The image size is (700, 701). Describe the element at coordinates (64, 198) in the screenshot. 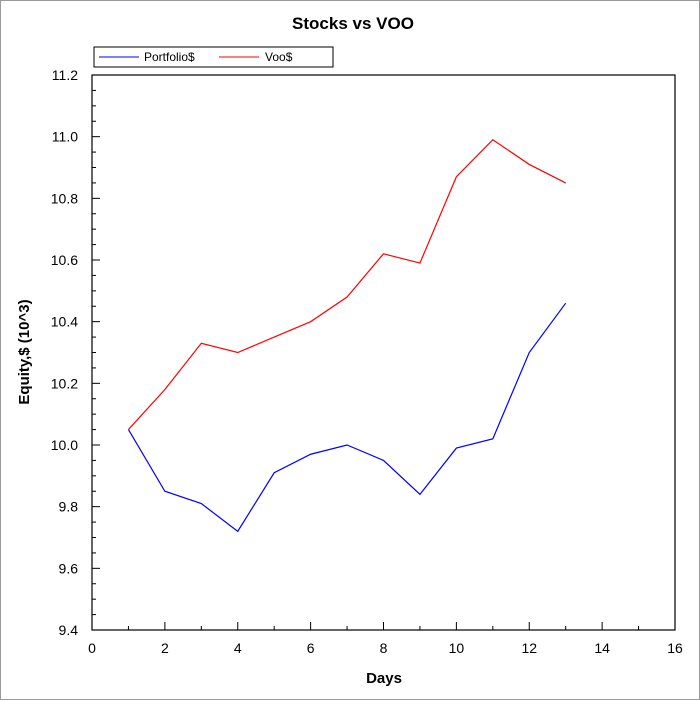

I see `y-tick-label: 10.8` at that location.